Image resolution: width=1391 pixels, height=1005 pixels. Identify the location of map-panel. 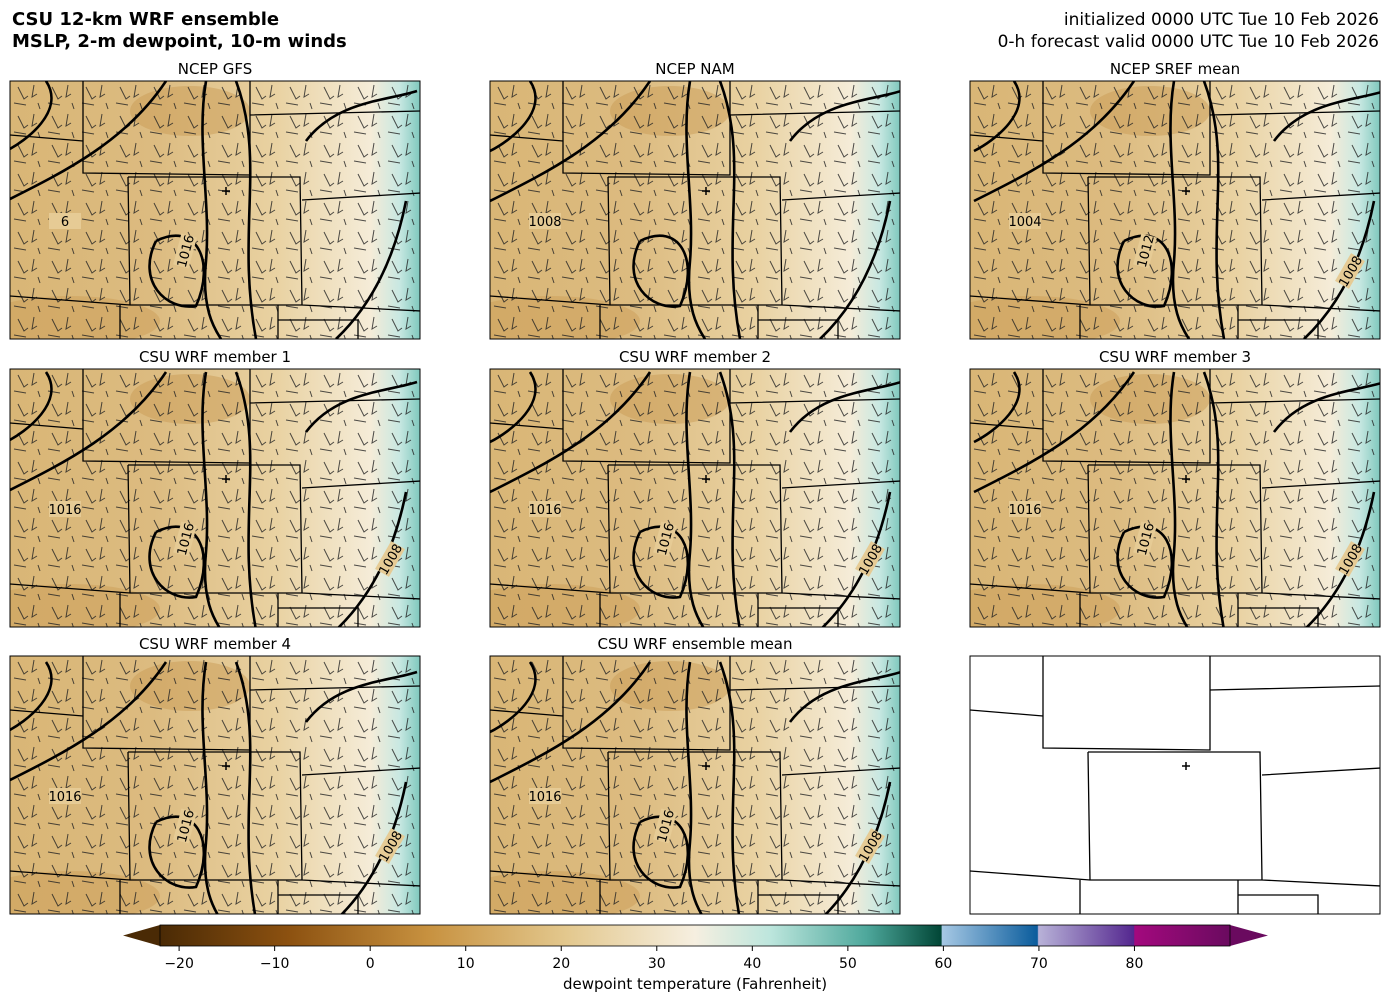
(1175, 785).